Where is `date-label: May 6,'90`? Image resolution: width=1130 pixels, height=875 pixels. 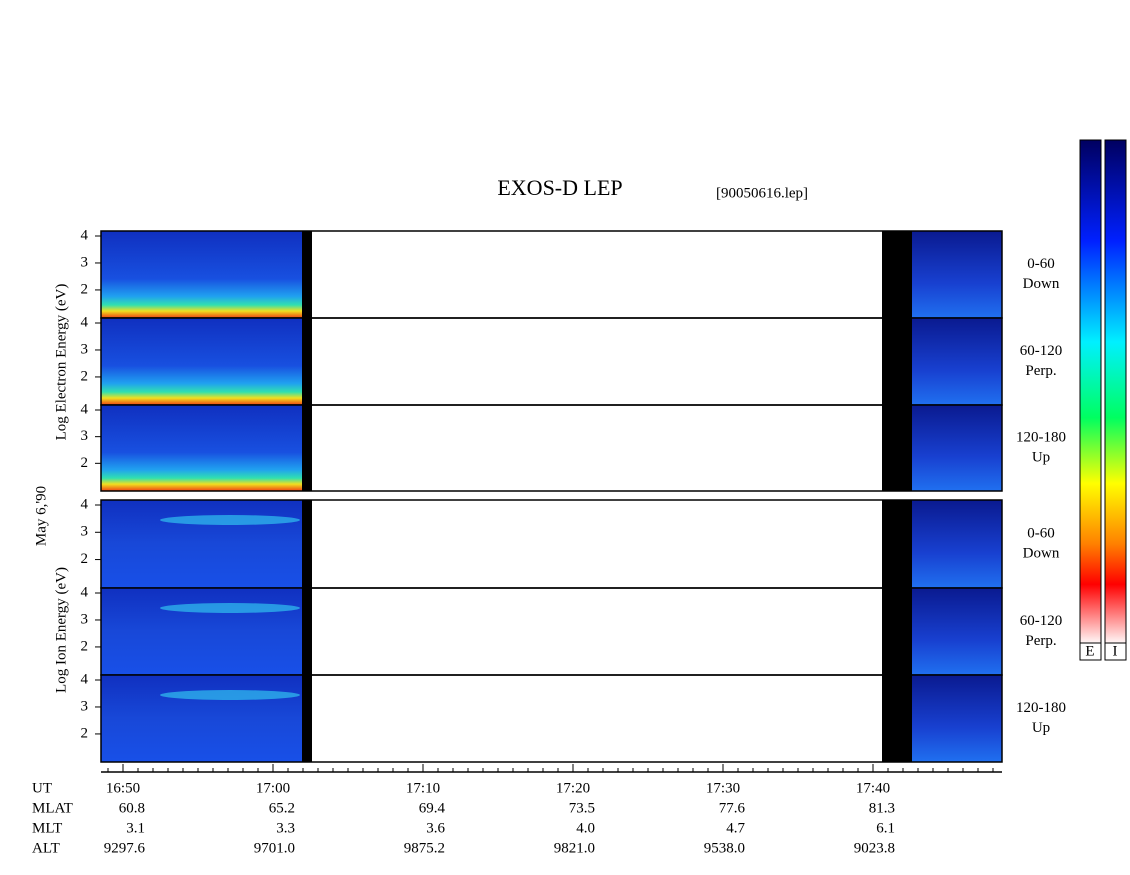 date-label: May 6,'90 is located at coordinates (41, 516).